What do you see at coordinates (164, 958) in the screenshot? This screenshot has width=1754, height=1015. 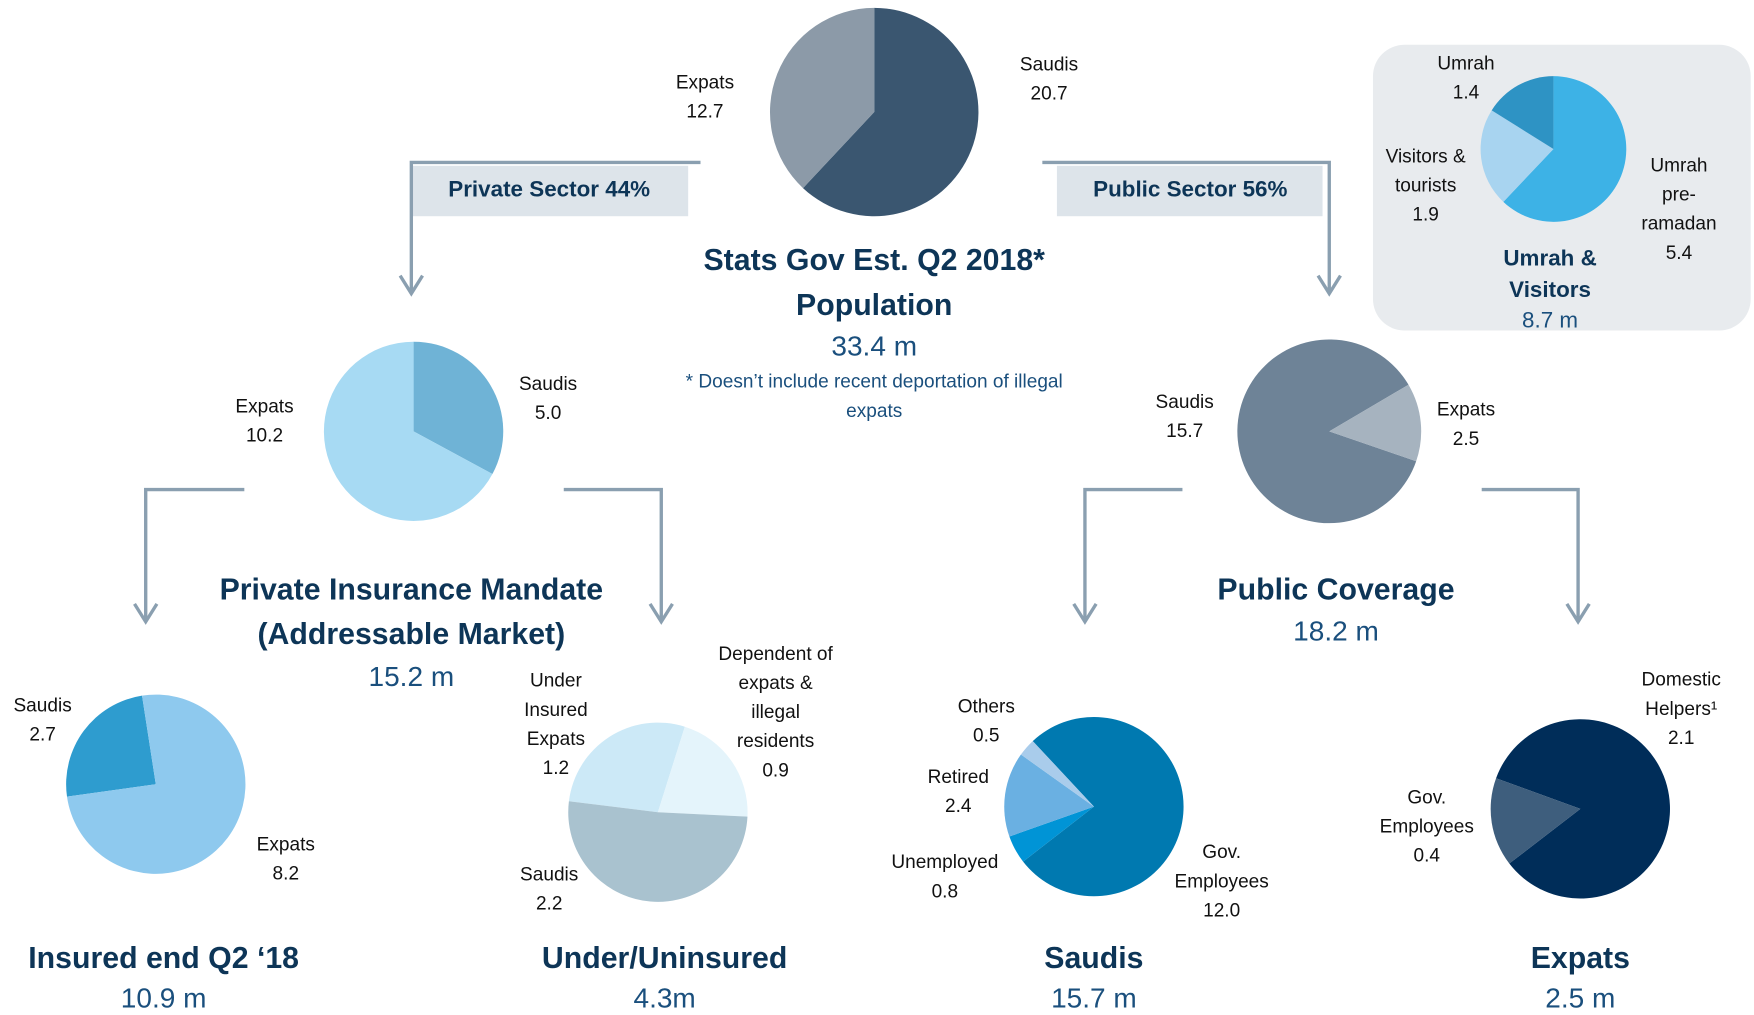 I see `pie-title: Insured end Q2 ‘18` at bounding box center [164, 958].